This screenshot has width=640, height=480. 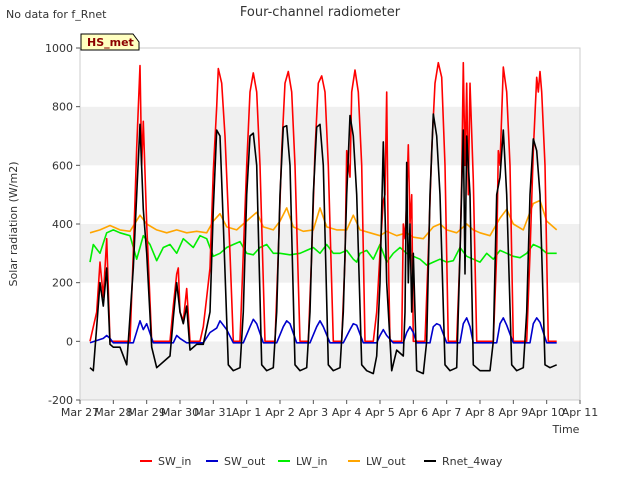 What do you see at coordinates (62, 283) in the screenshot?
I see `y-tick-label: 200` at bounding box center [62, 283].